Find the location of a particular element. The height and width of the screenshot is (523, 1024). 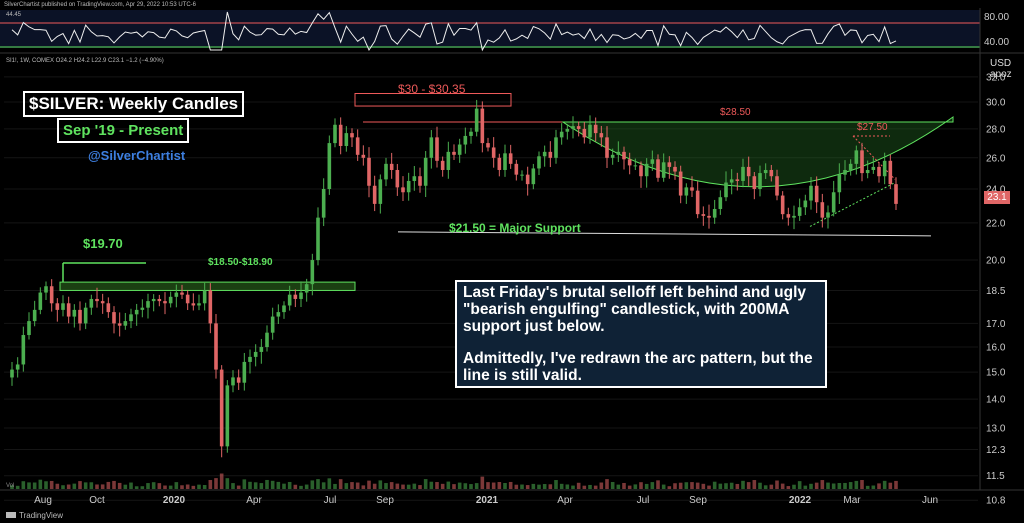

price-tick-label: 13.0 is located at coordinates (996, 428).